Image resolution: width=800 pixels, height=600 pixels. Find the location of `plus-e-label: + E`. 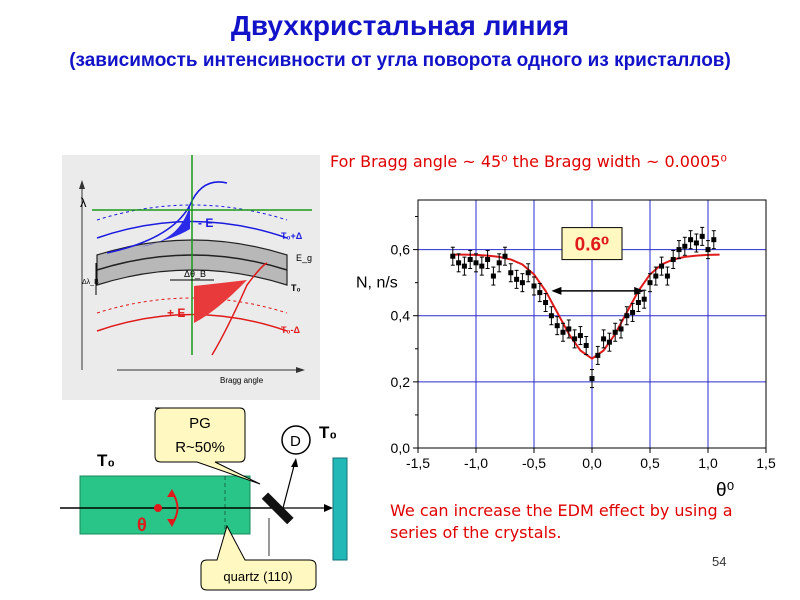

plus-e-label: + E is located at coordinates (176, 313).